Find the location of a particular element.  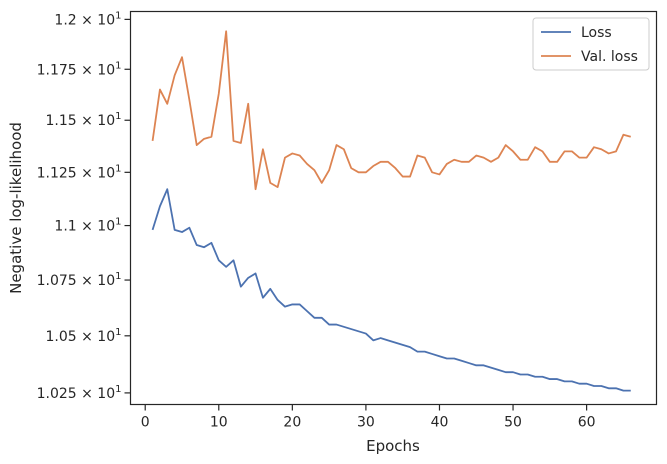

y-tick-label: 1.125 × 10¹ is located at coordinates (79, 172).